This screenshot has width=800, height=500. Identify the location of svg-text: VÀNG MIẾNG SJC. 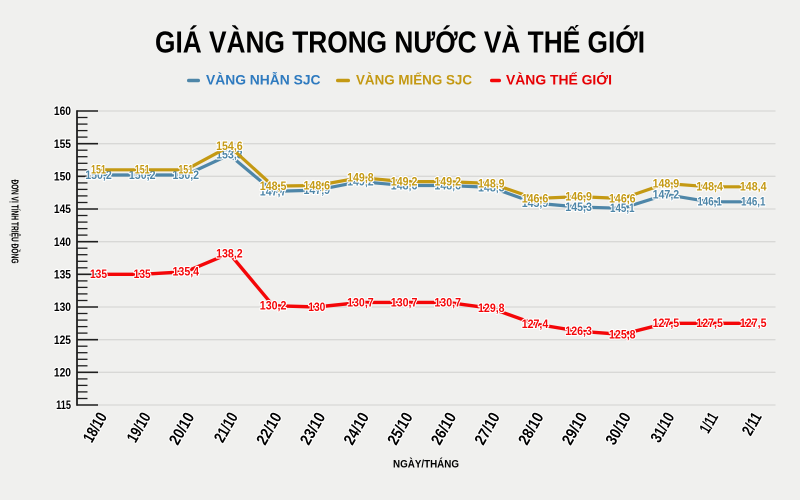
(414, 80).